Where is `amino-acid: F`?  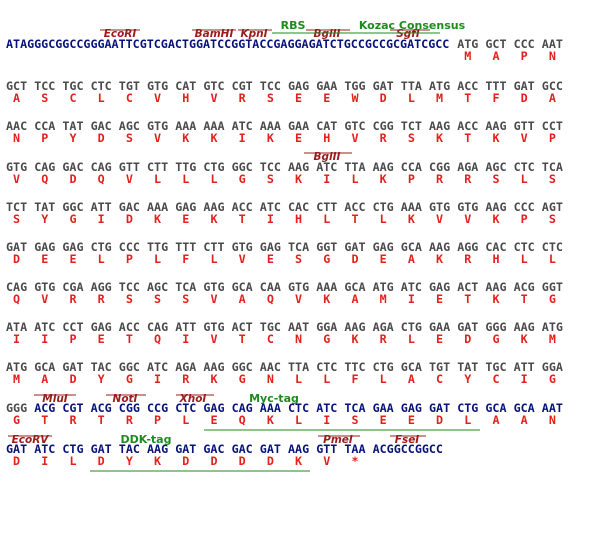
amino-acid: F is located at coordinates (495, 98).